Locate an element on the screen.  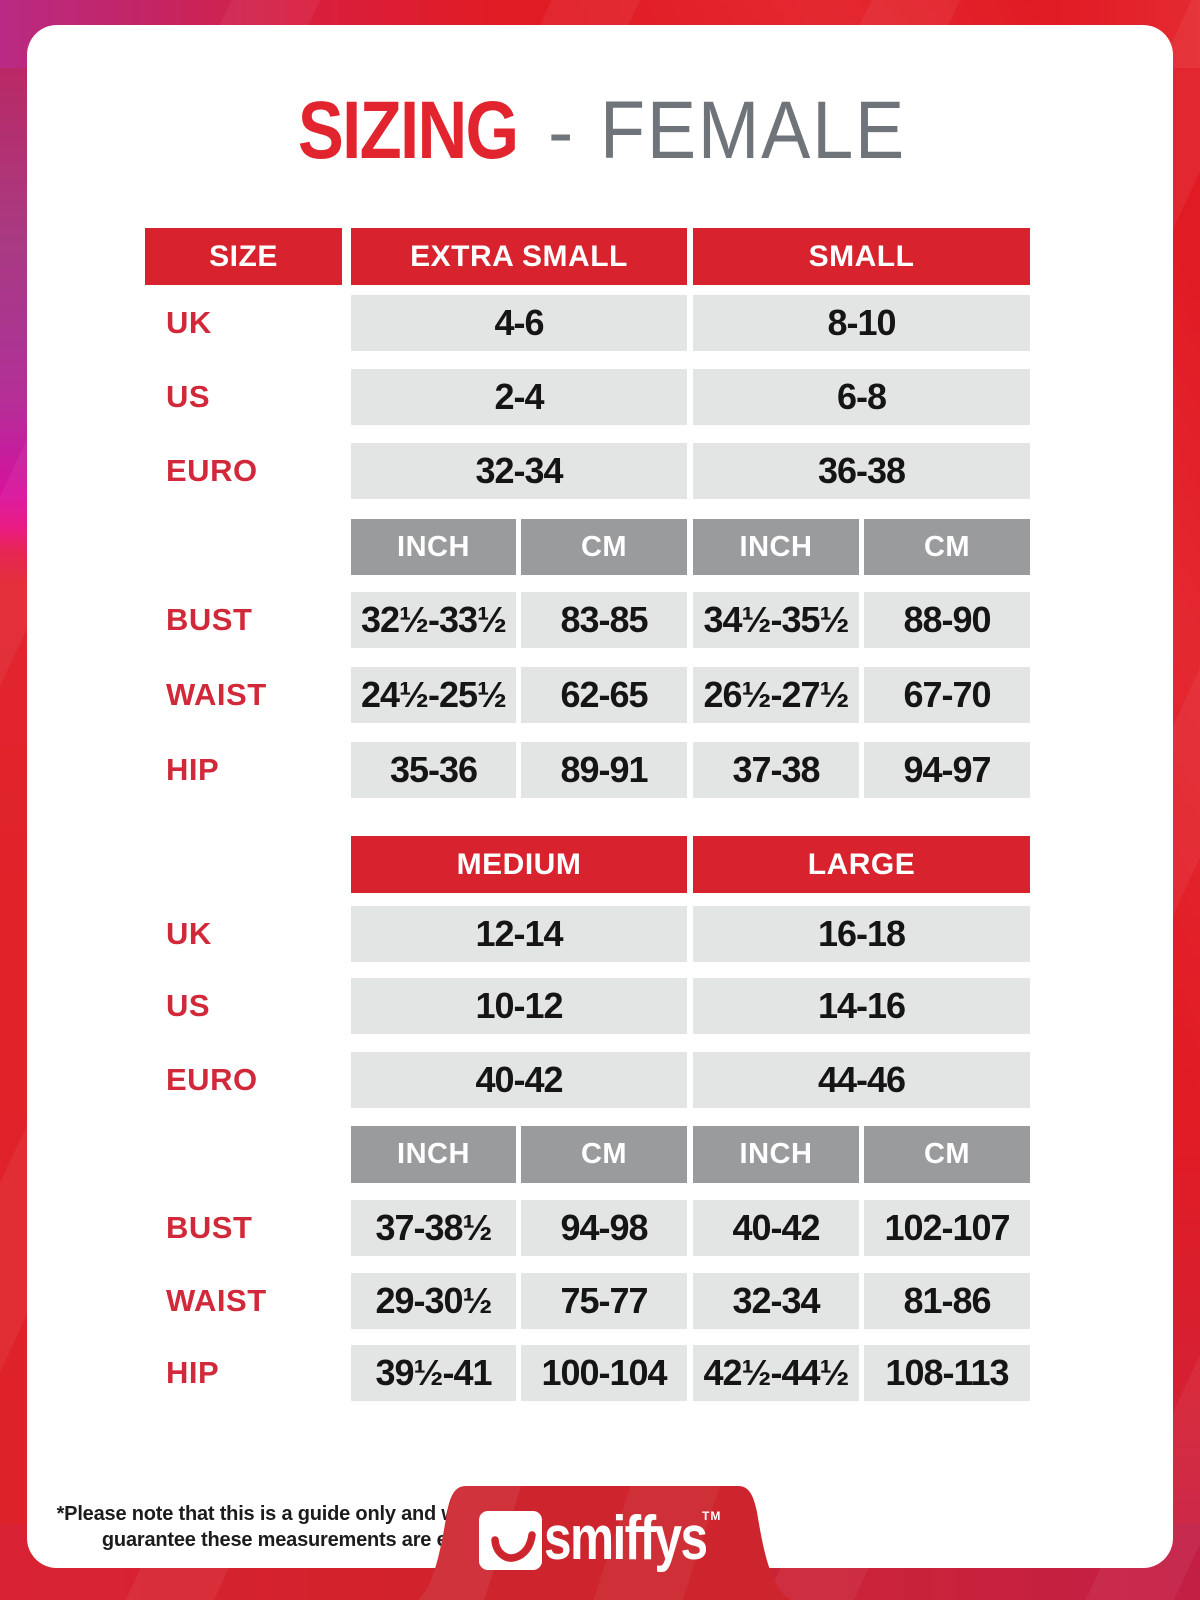
cell-euro-l: 44-46 is located at coordinates (861, 1080).